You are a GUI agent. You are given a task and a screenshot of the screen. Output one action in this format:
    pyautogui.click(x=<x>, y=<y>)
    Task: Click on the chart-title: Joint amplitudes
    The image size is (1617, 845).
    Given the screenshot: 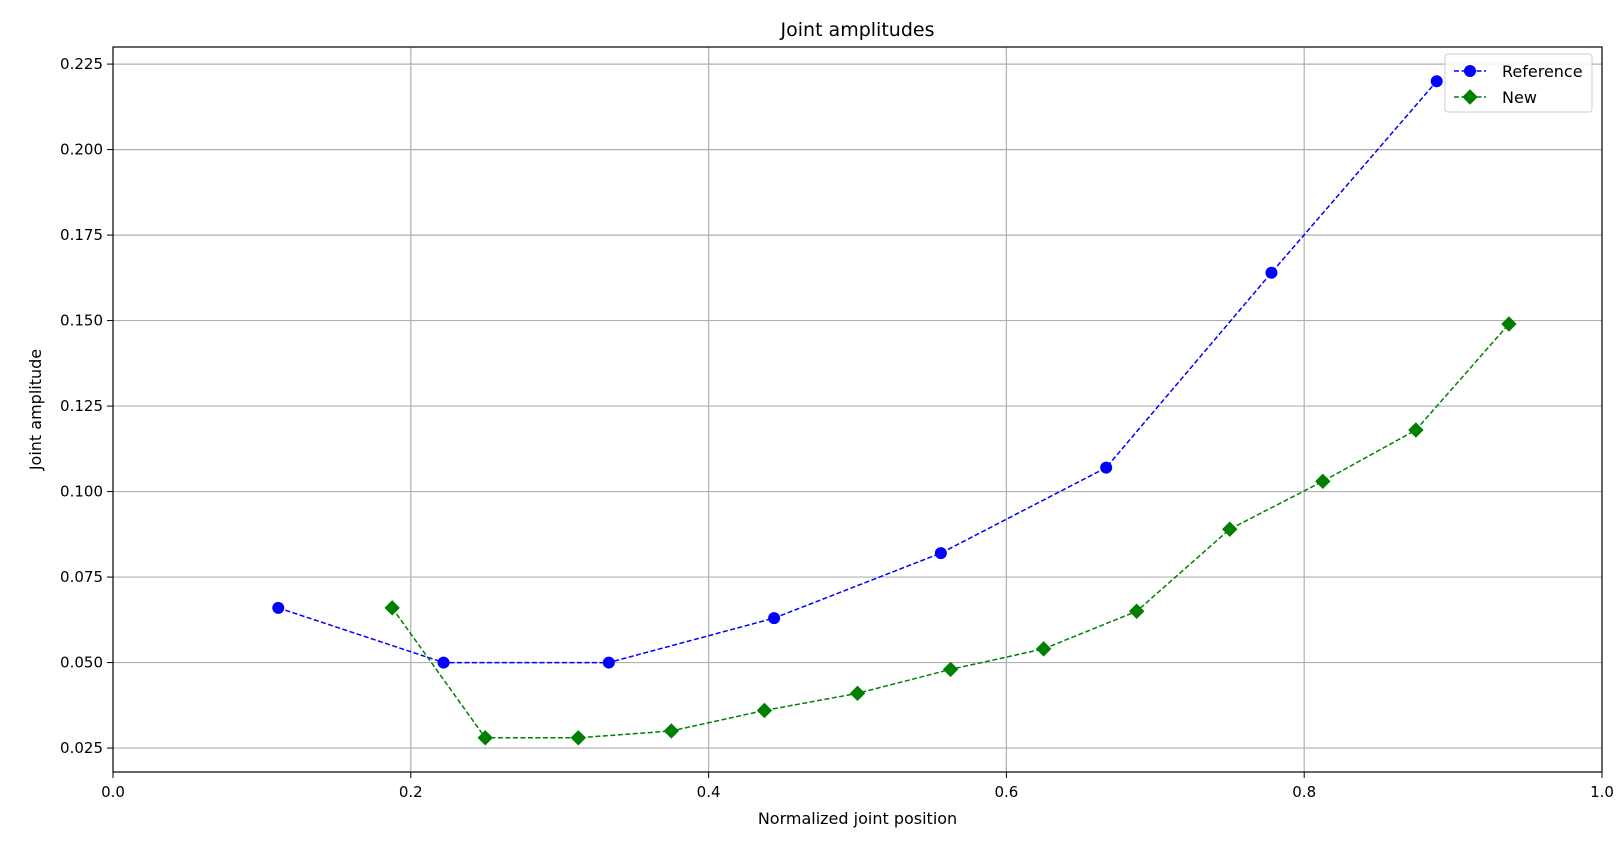 What is the action you would take?
    pyautogui.click(x=857, y=30)
    